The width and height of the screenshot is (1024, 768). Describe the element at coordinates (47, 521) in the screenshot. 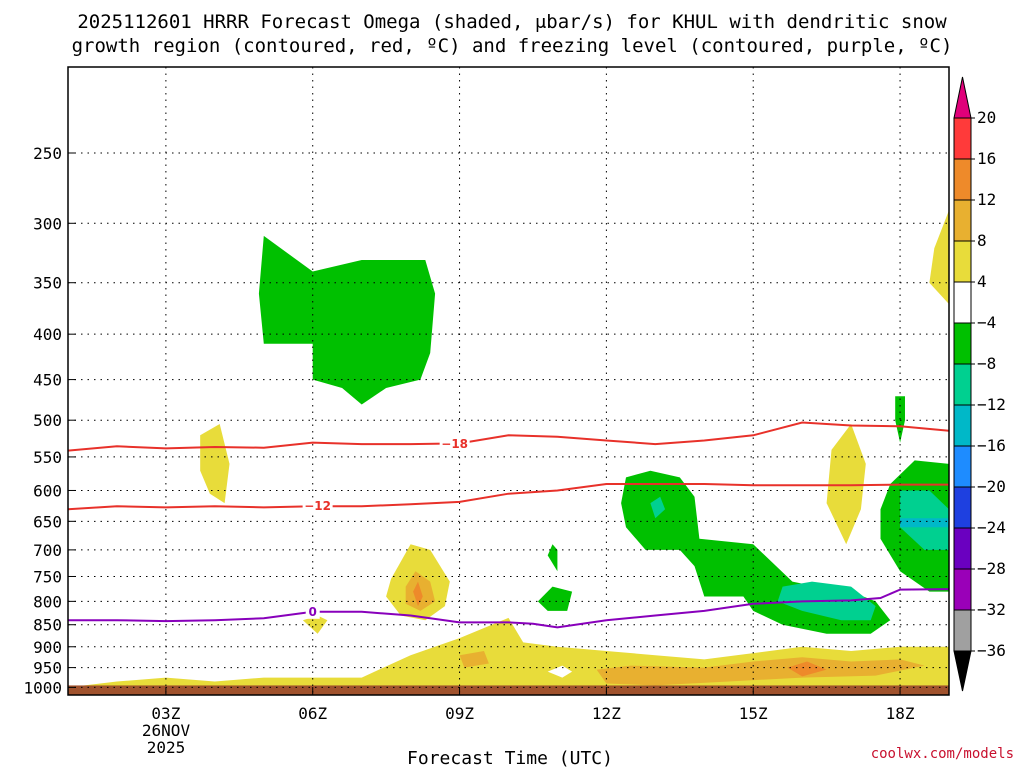

I see `y-tick-label-650: 650` at that location.